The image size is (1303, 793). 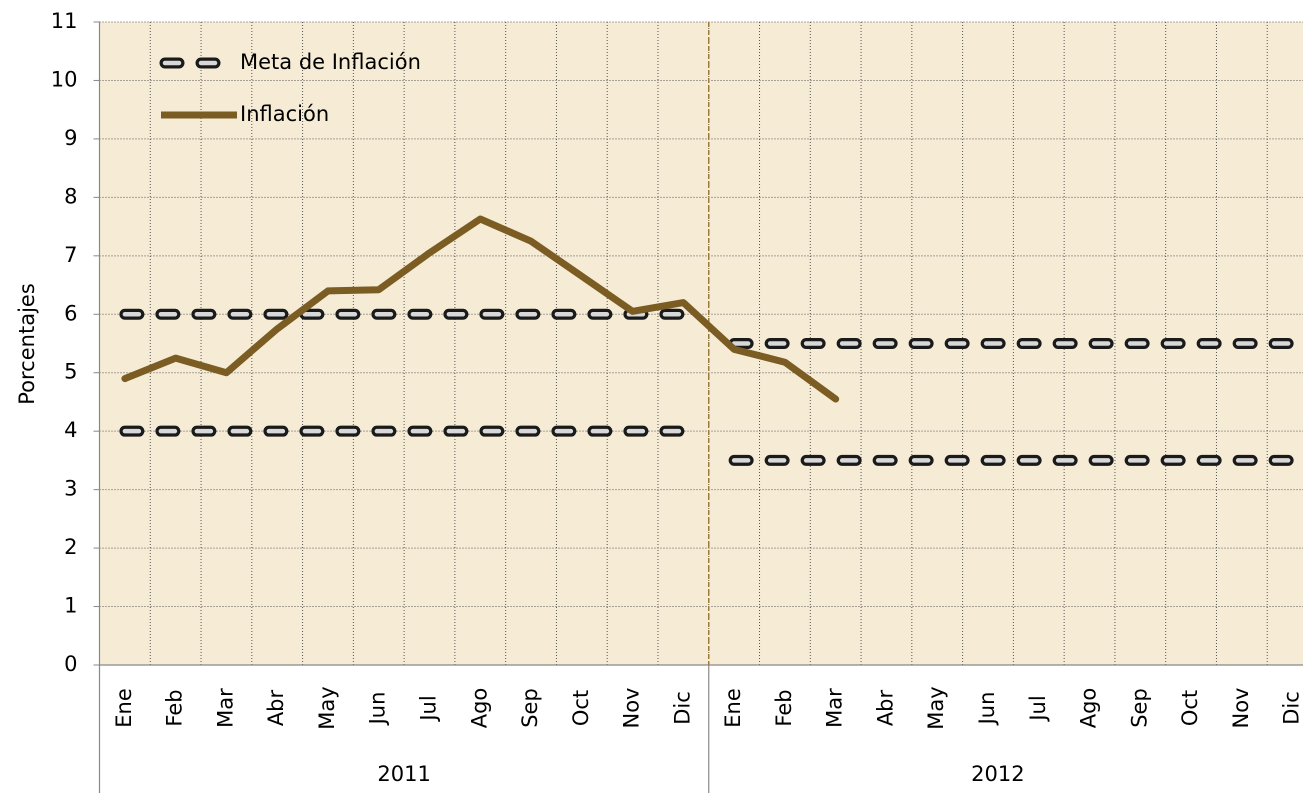 I want to click on y-tick-label: 0, so click(x=70, y=664).